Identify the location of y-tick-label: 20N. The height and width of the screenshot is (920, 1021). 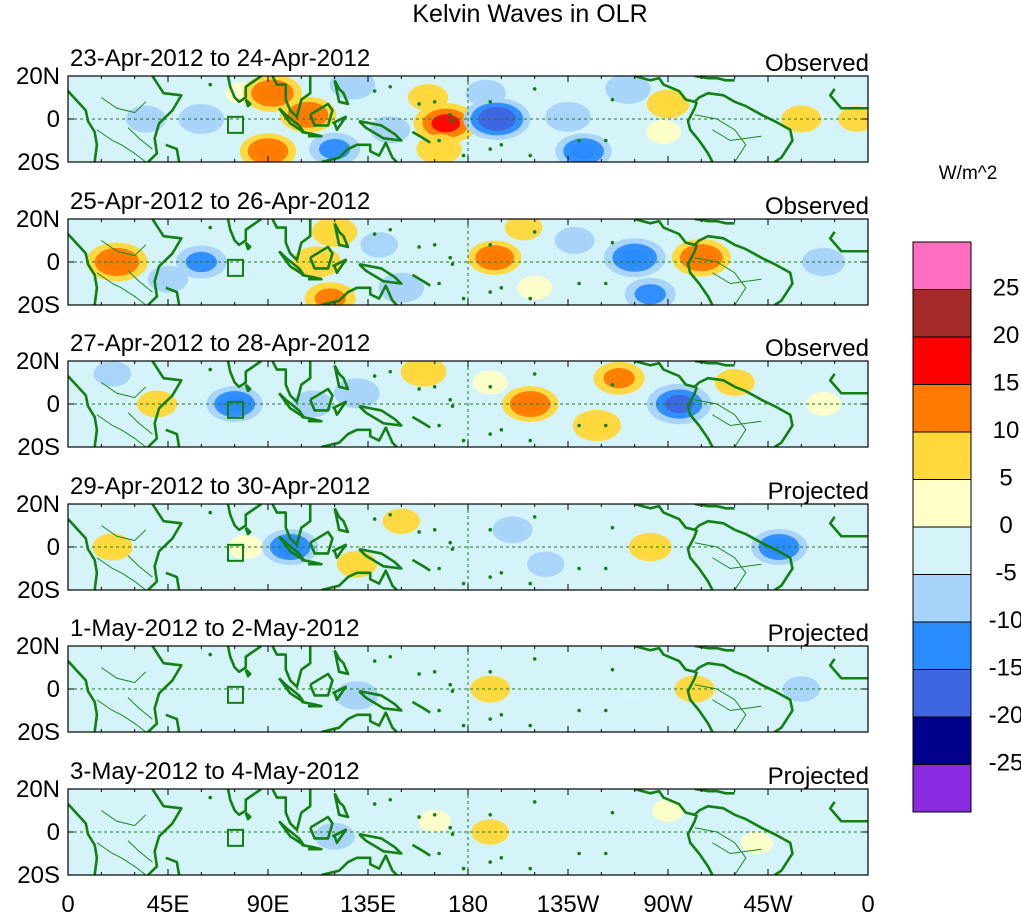
(38, 646).